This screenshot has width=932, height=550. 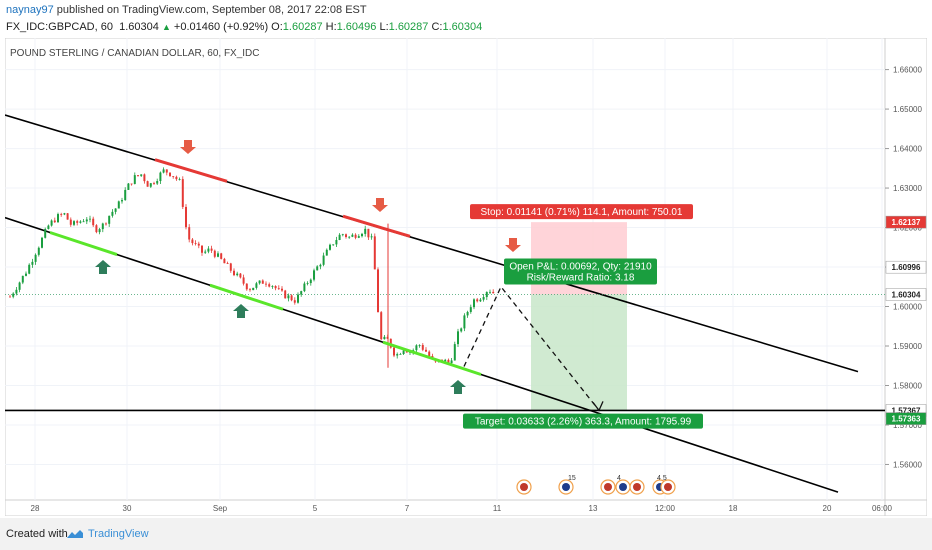 What do you see at coordinates (331, 27) in the screenshot?
I see `high-label: H:` at bounding box center [331, 27].